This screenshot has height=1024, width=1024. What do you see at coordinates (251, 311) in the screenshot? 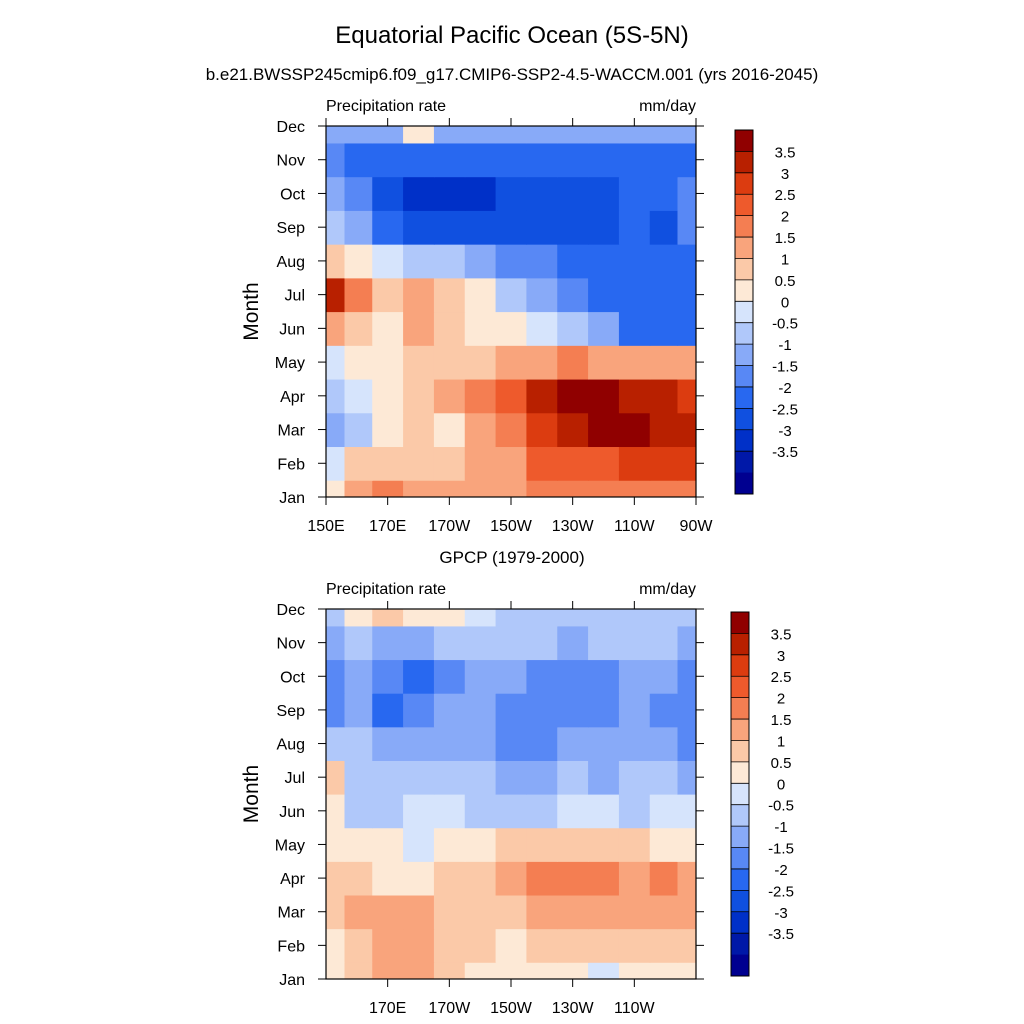
I see `y-axis-title: Month` at bounding box center [251, 311].